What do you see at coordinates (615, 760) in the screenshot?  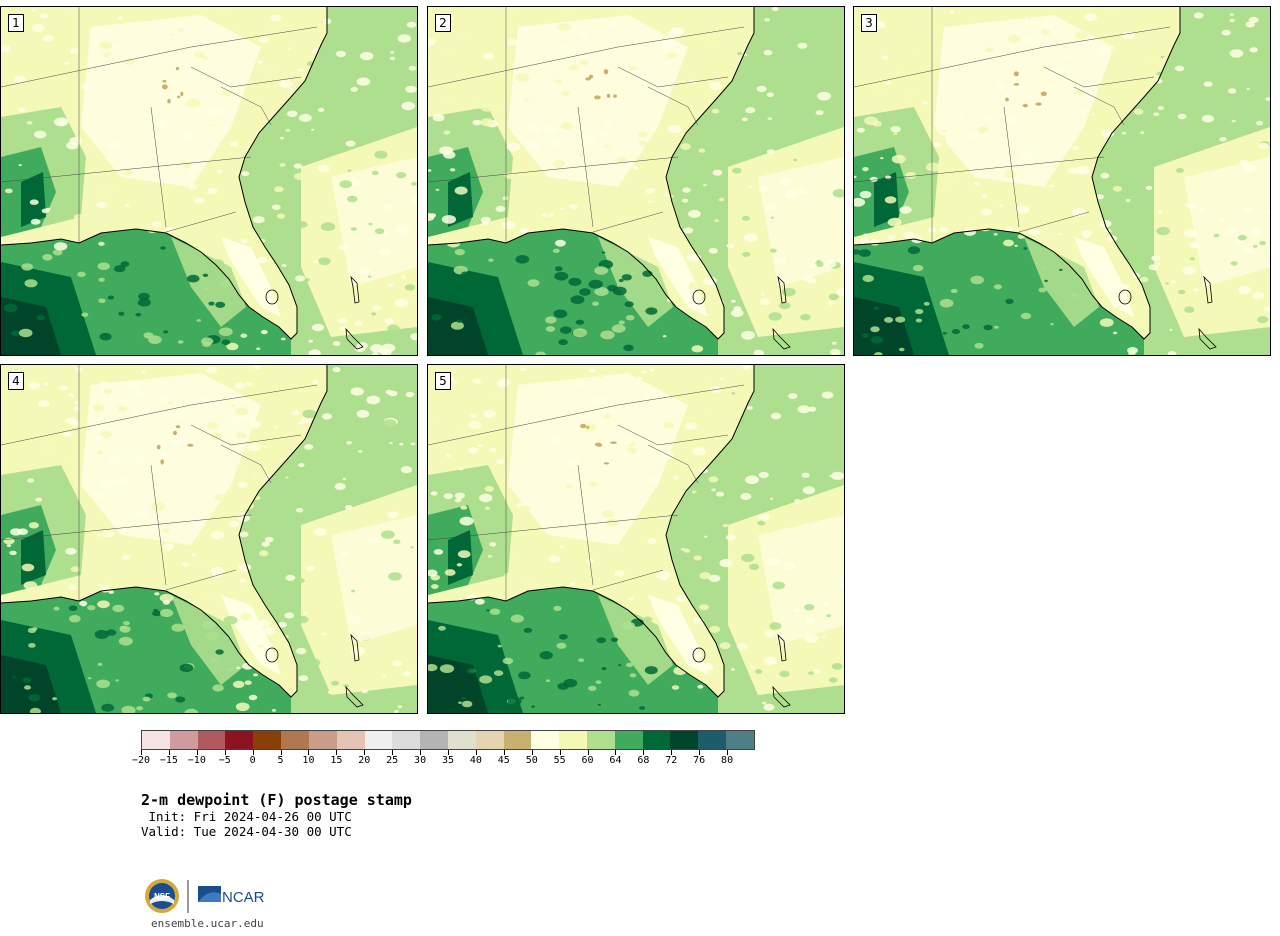 I see `colorbar-tick-label: 64` at bounding box center [615, 760].